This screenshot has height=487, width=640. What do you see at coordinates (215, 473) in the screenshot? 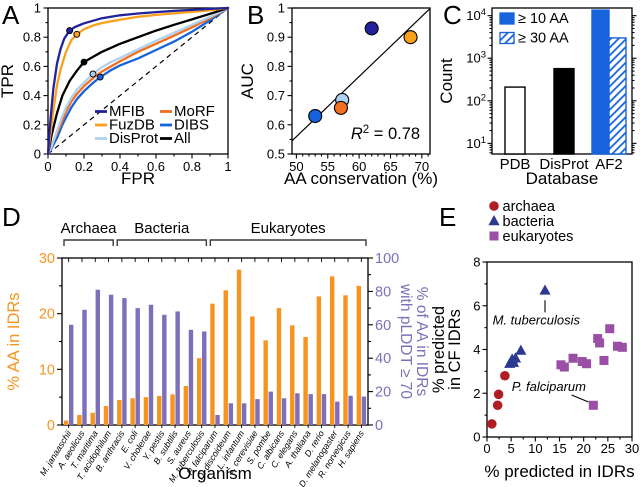
I see `svg-text: Organism` at bounding box center [215, 473].